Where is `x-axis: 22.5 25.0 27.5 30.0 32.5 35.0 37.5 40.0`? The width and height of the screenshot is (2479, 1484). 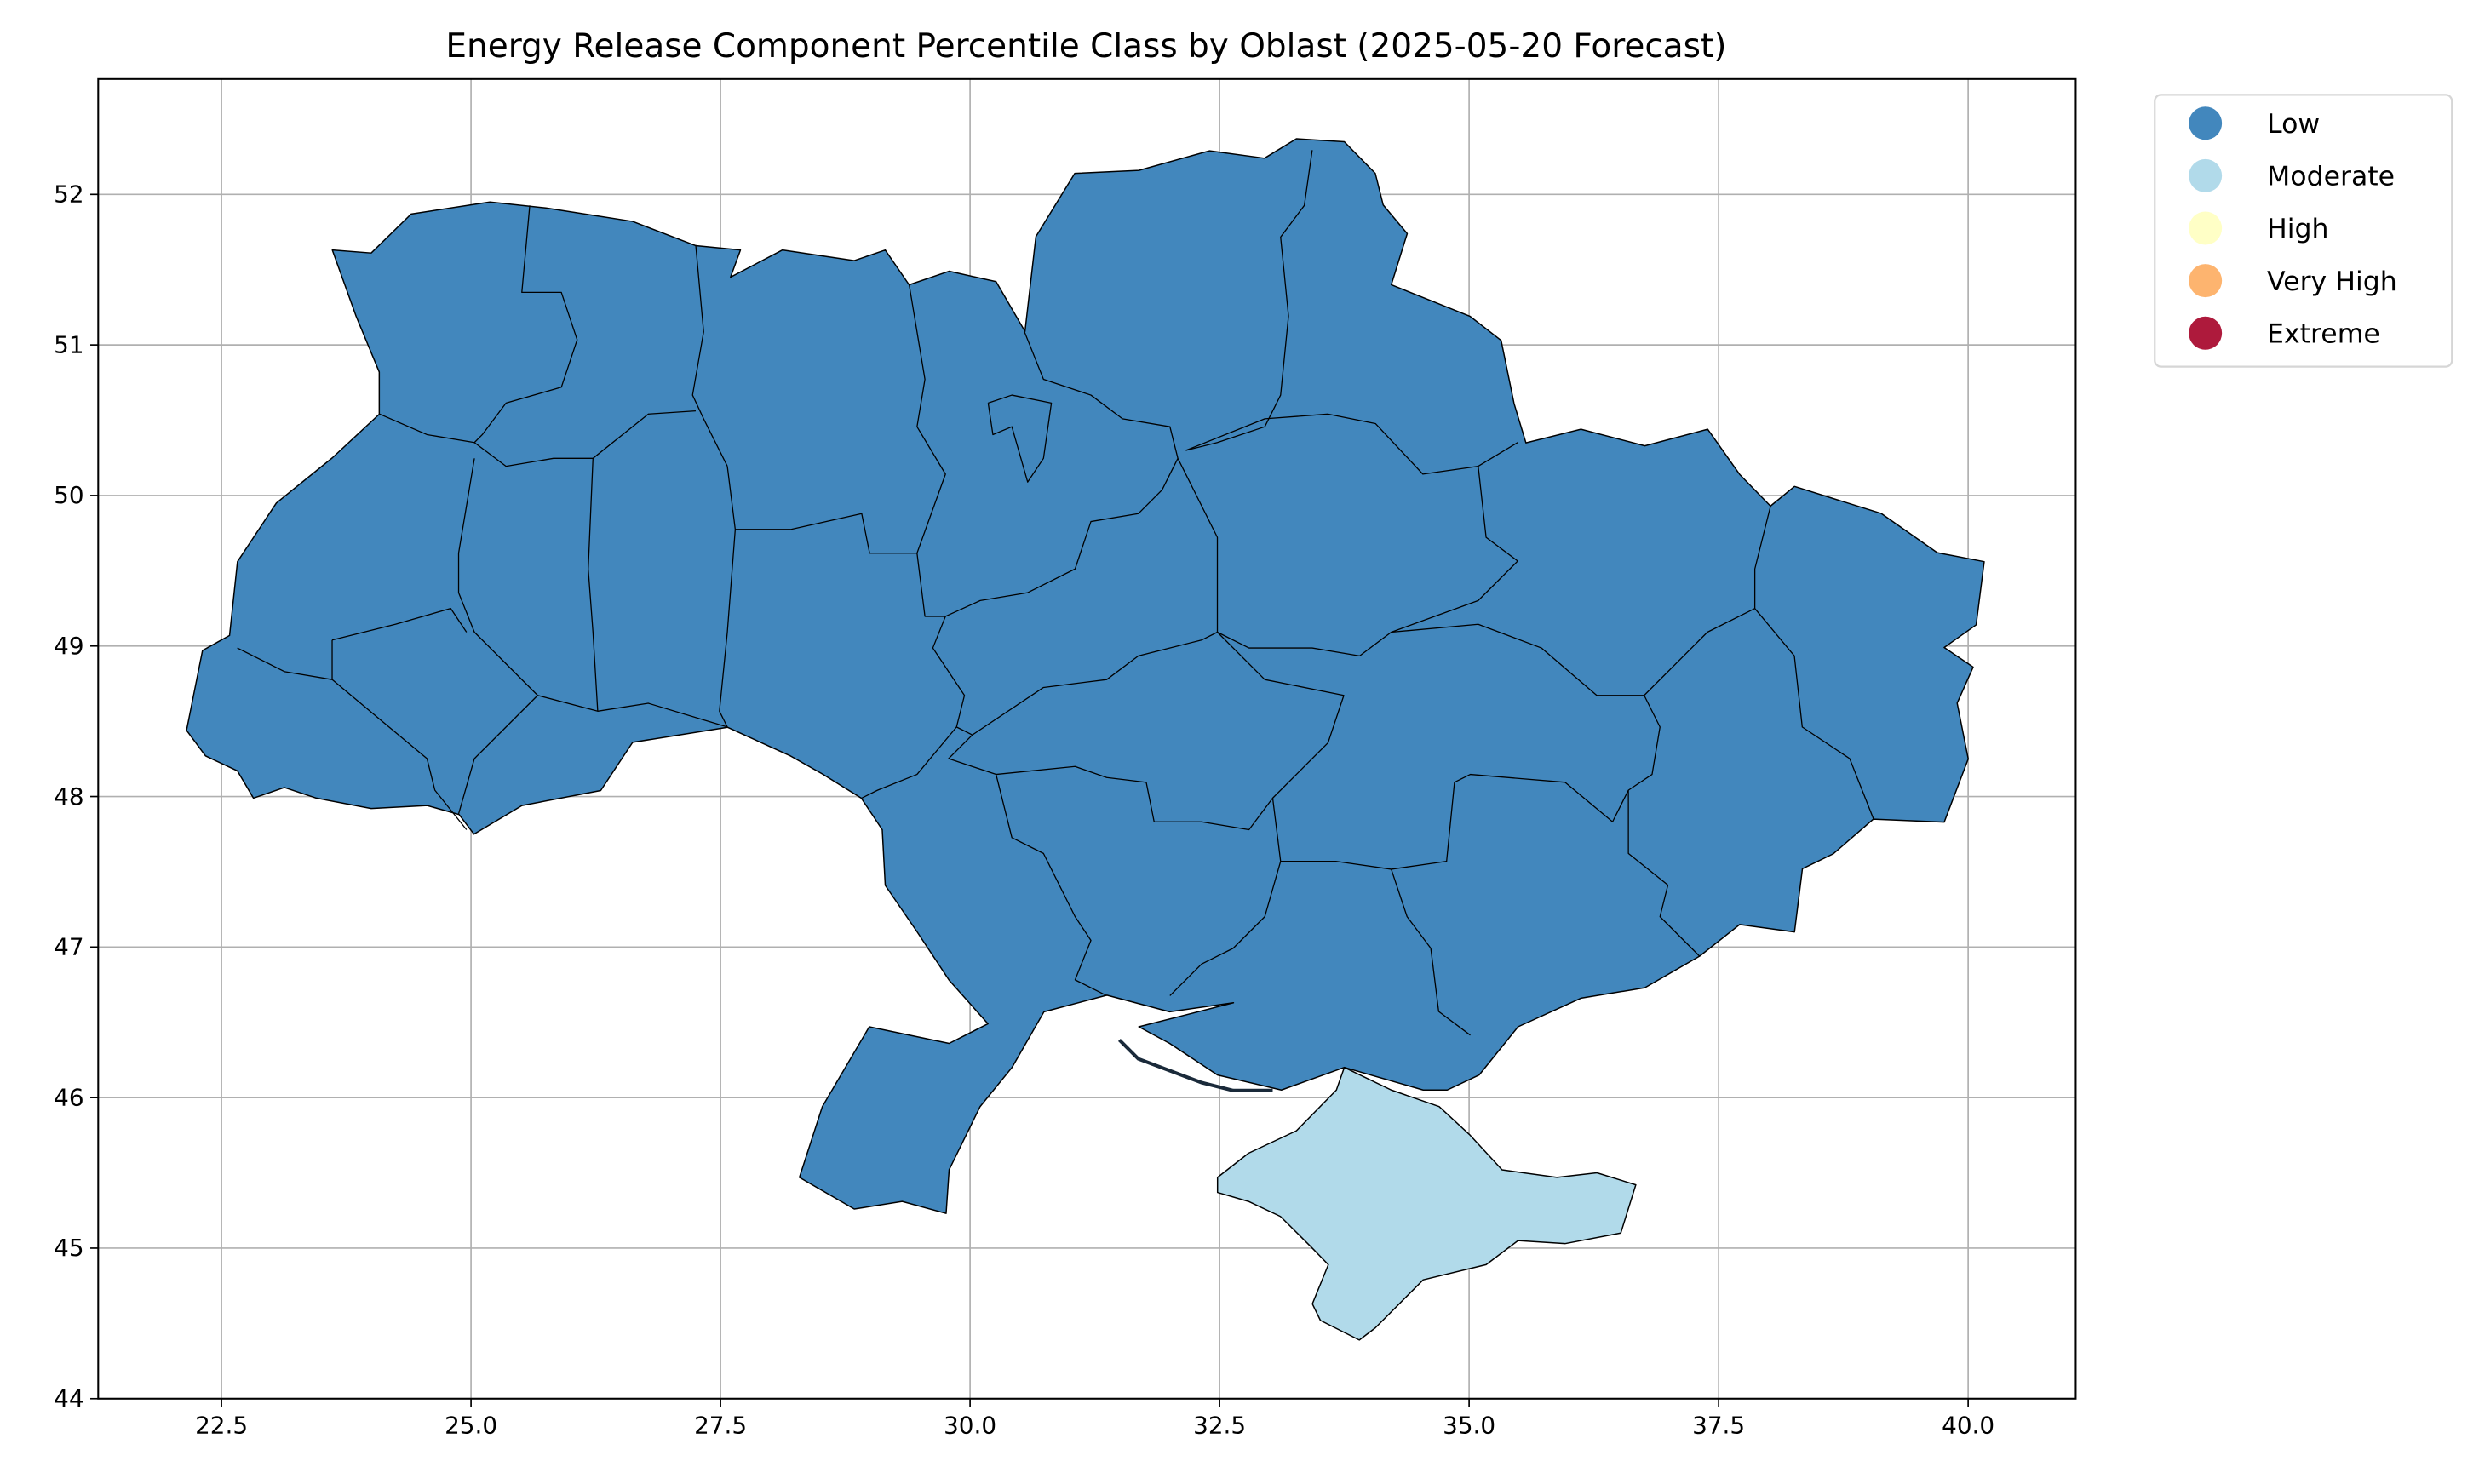
x-axis: 22.5 25.0 27.5 30.0 32.5 35.0 37.5 40.0 is located at coordinates (1094, 1419).